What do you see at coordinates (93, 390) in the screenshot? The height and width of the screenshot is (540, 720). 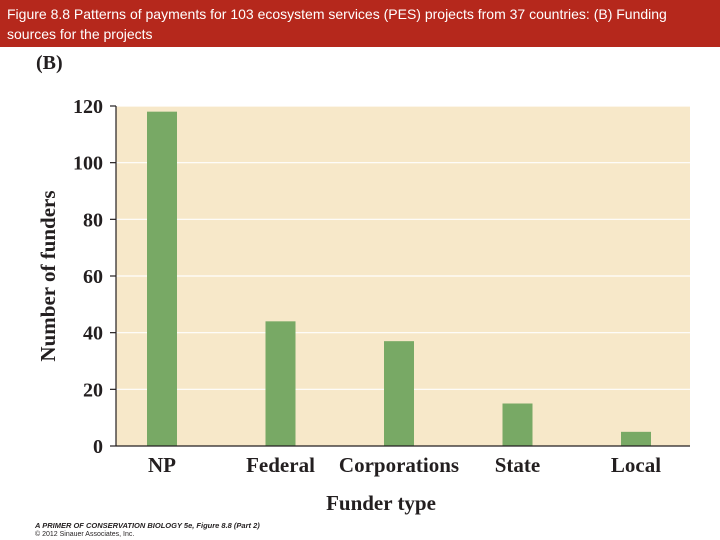 I see `y-tick-label: 20` at bounding box center [93, 390].